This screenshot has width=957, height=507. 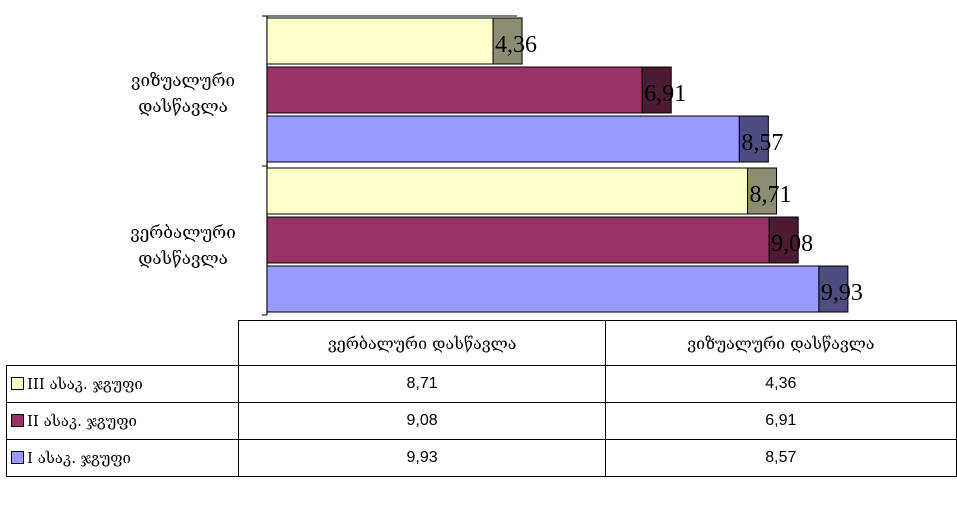 I want to click on table-row-header: III ასაკ. ჯგუფი, so click(x=122, y=384).